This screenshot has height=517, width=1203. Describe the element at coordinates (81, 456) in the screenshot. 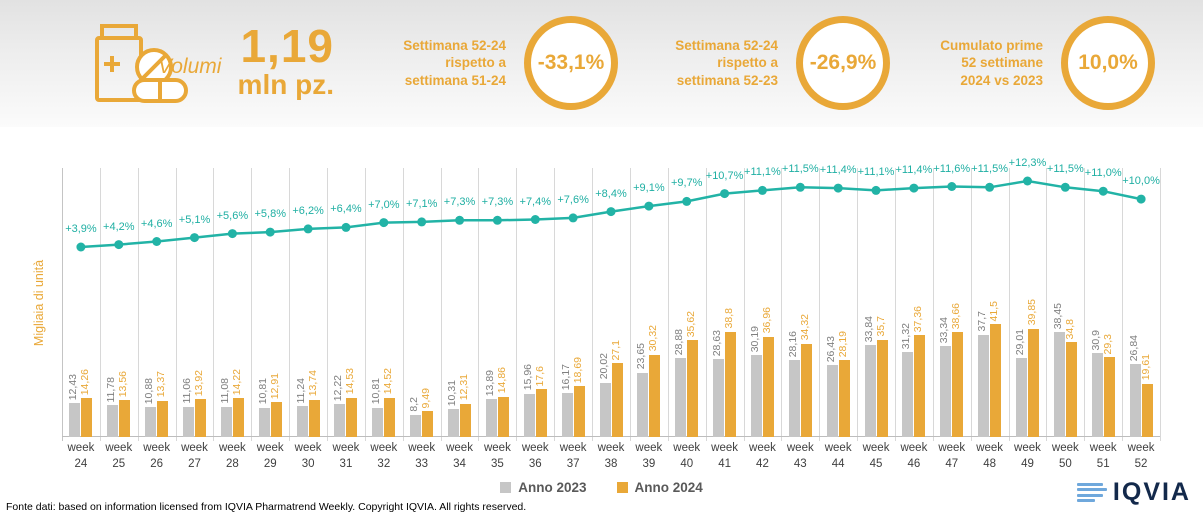

I see `x-label-week-24: week 24` at that location.